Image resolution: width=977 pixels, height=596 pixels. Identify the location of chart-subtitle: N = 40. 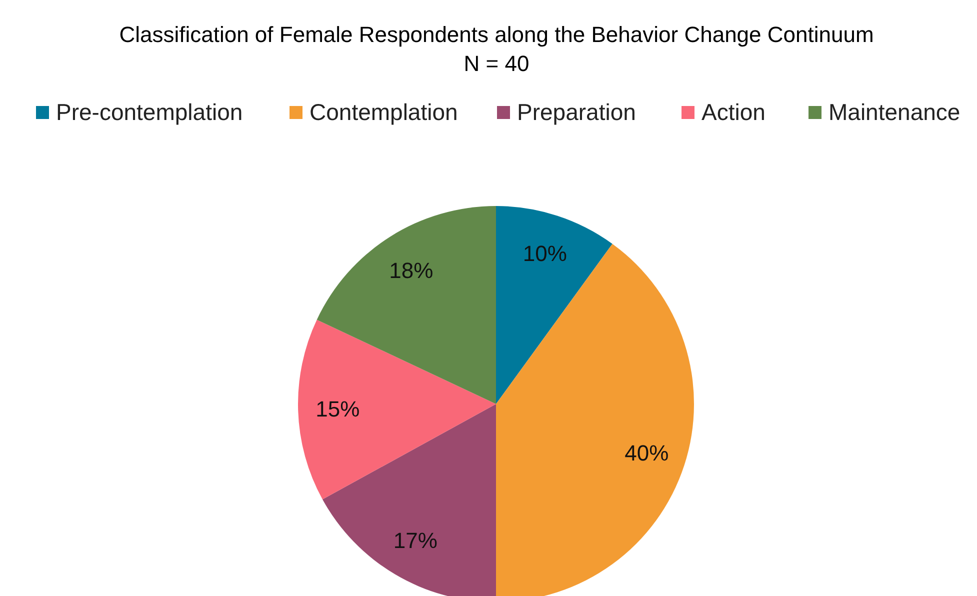
(497, 63).